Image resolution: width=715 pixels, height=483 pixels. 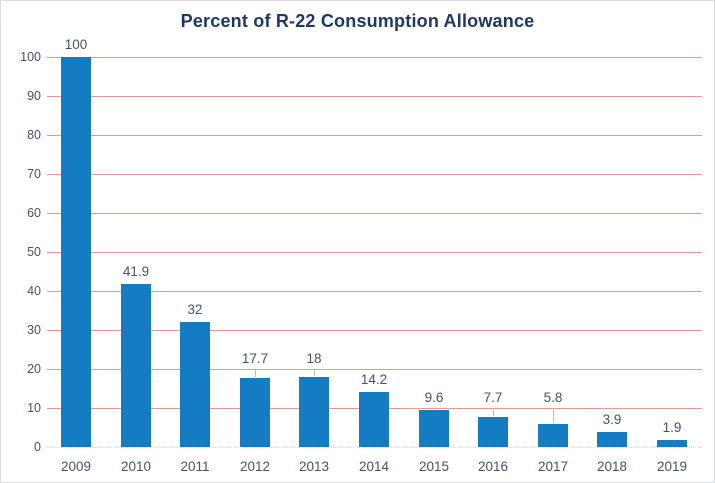 What do you see at coordinates (553, 435) in the screenshot?
I see `bar-2017` at bounding box center [553, 435].